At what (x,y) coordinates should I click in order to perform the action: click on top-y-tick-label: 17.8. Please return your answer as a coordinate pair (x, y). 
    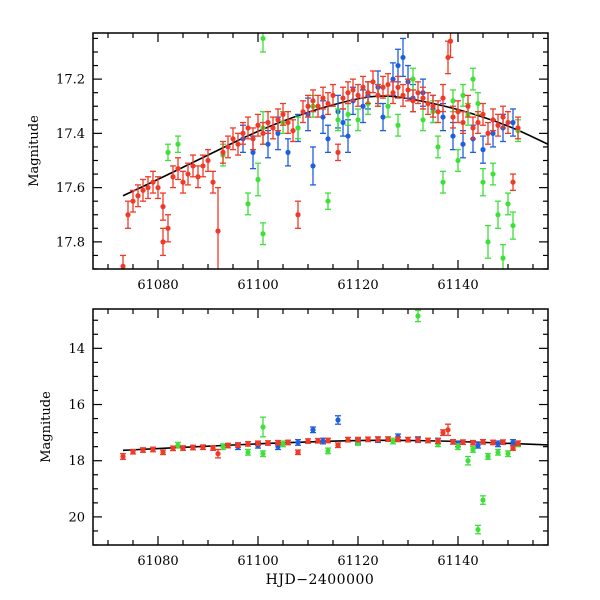
    Looking at the image, I should click on (70, 242).